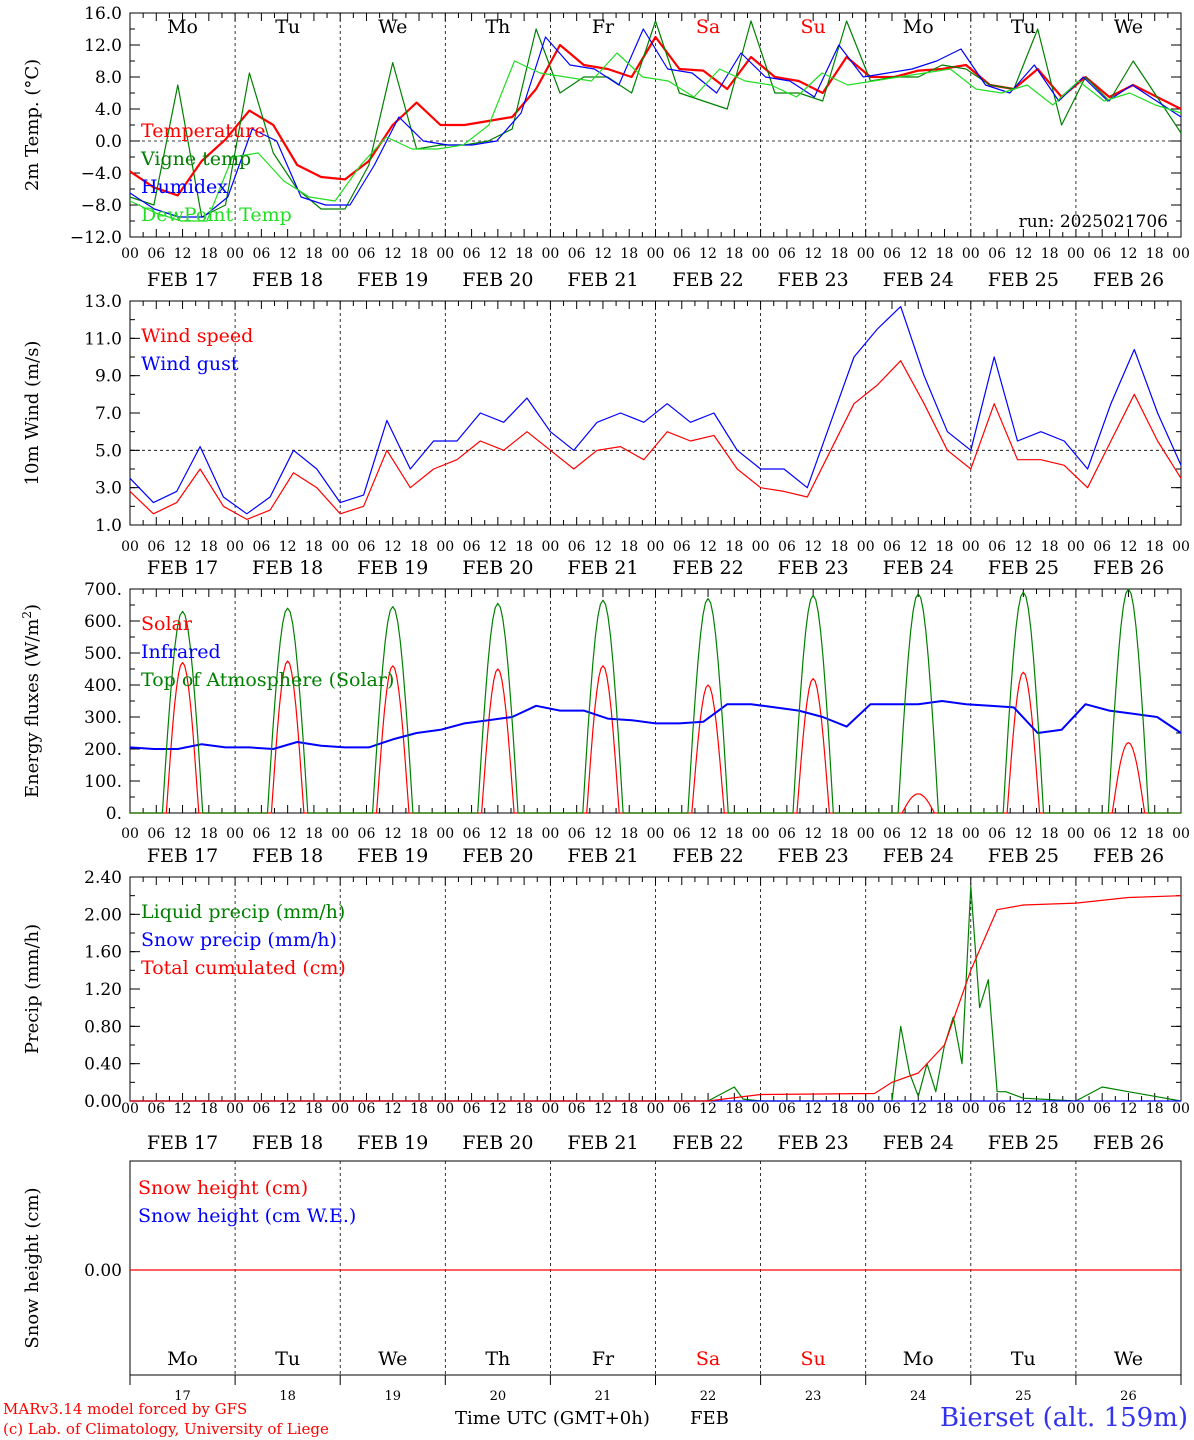  What do you see at coordinates (655, 440) in the screenshot?
I see `series-wind-speed` at bounding box center [655, 440].